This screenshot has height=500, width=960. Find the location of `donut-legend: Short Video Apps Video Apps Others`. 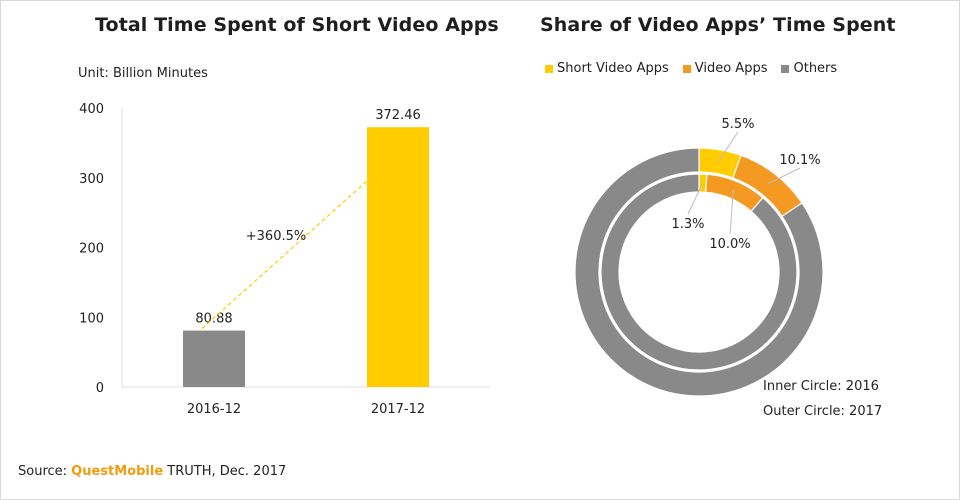

donut-legend: Short Video Apps Video Apps Others is located at coordinates (691, 68).